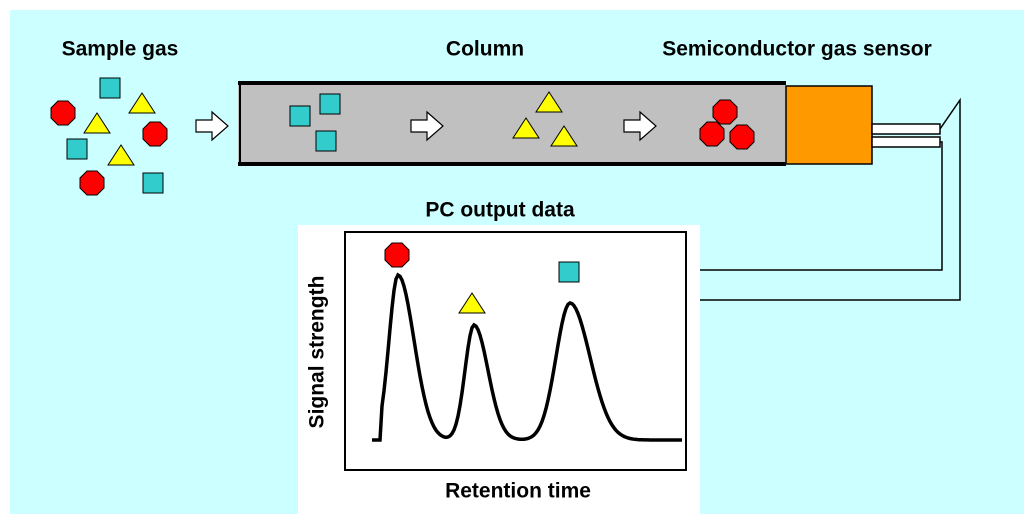 This screenshot has height=524, width=1034. What do you see at coordinates (863, 125) in the screenshot?
I see `sensor` at bounding box center [863, 125].